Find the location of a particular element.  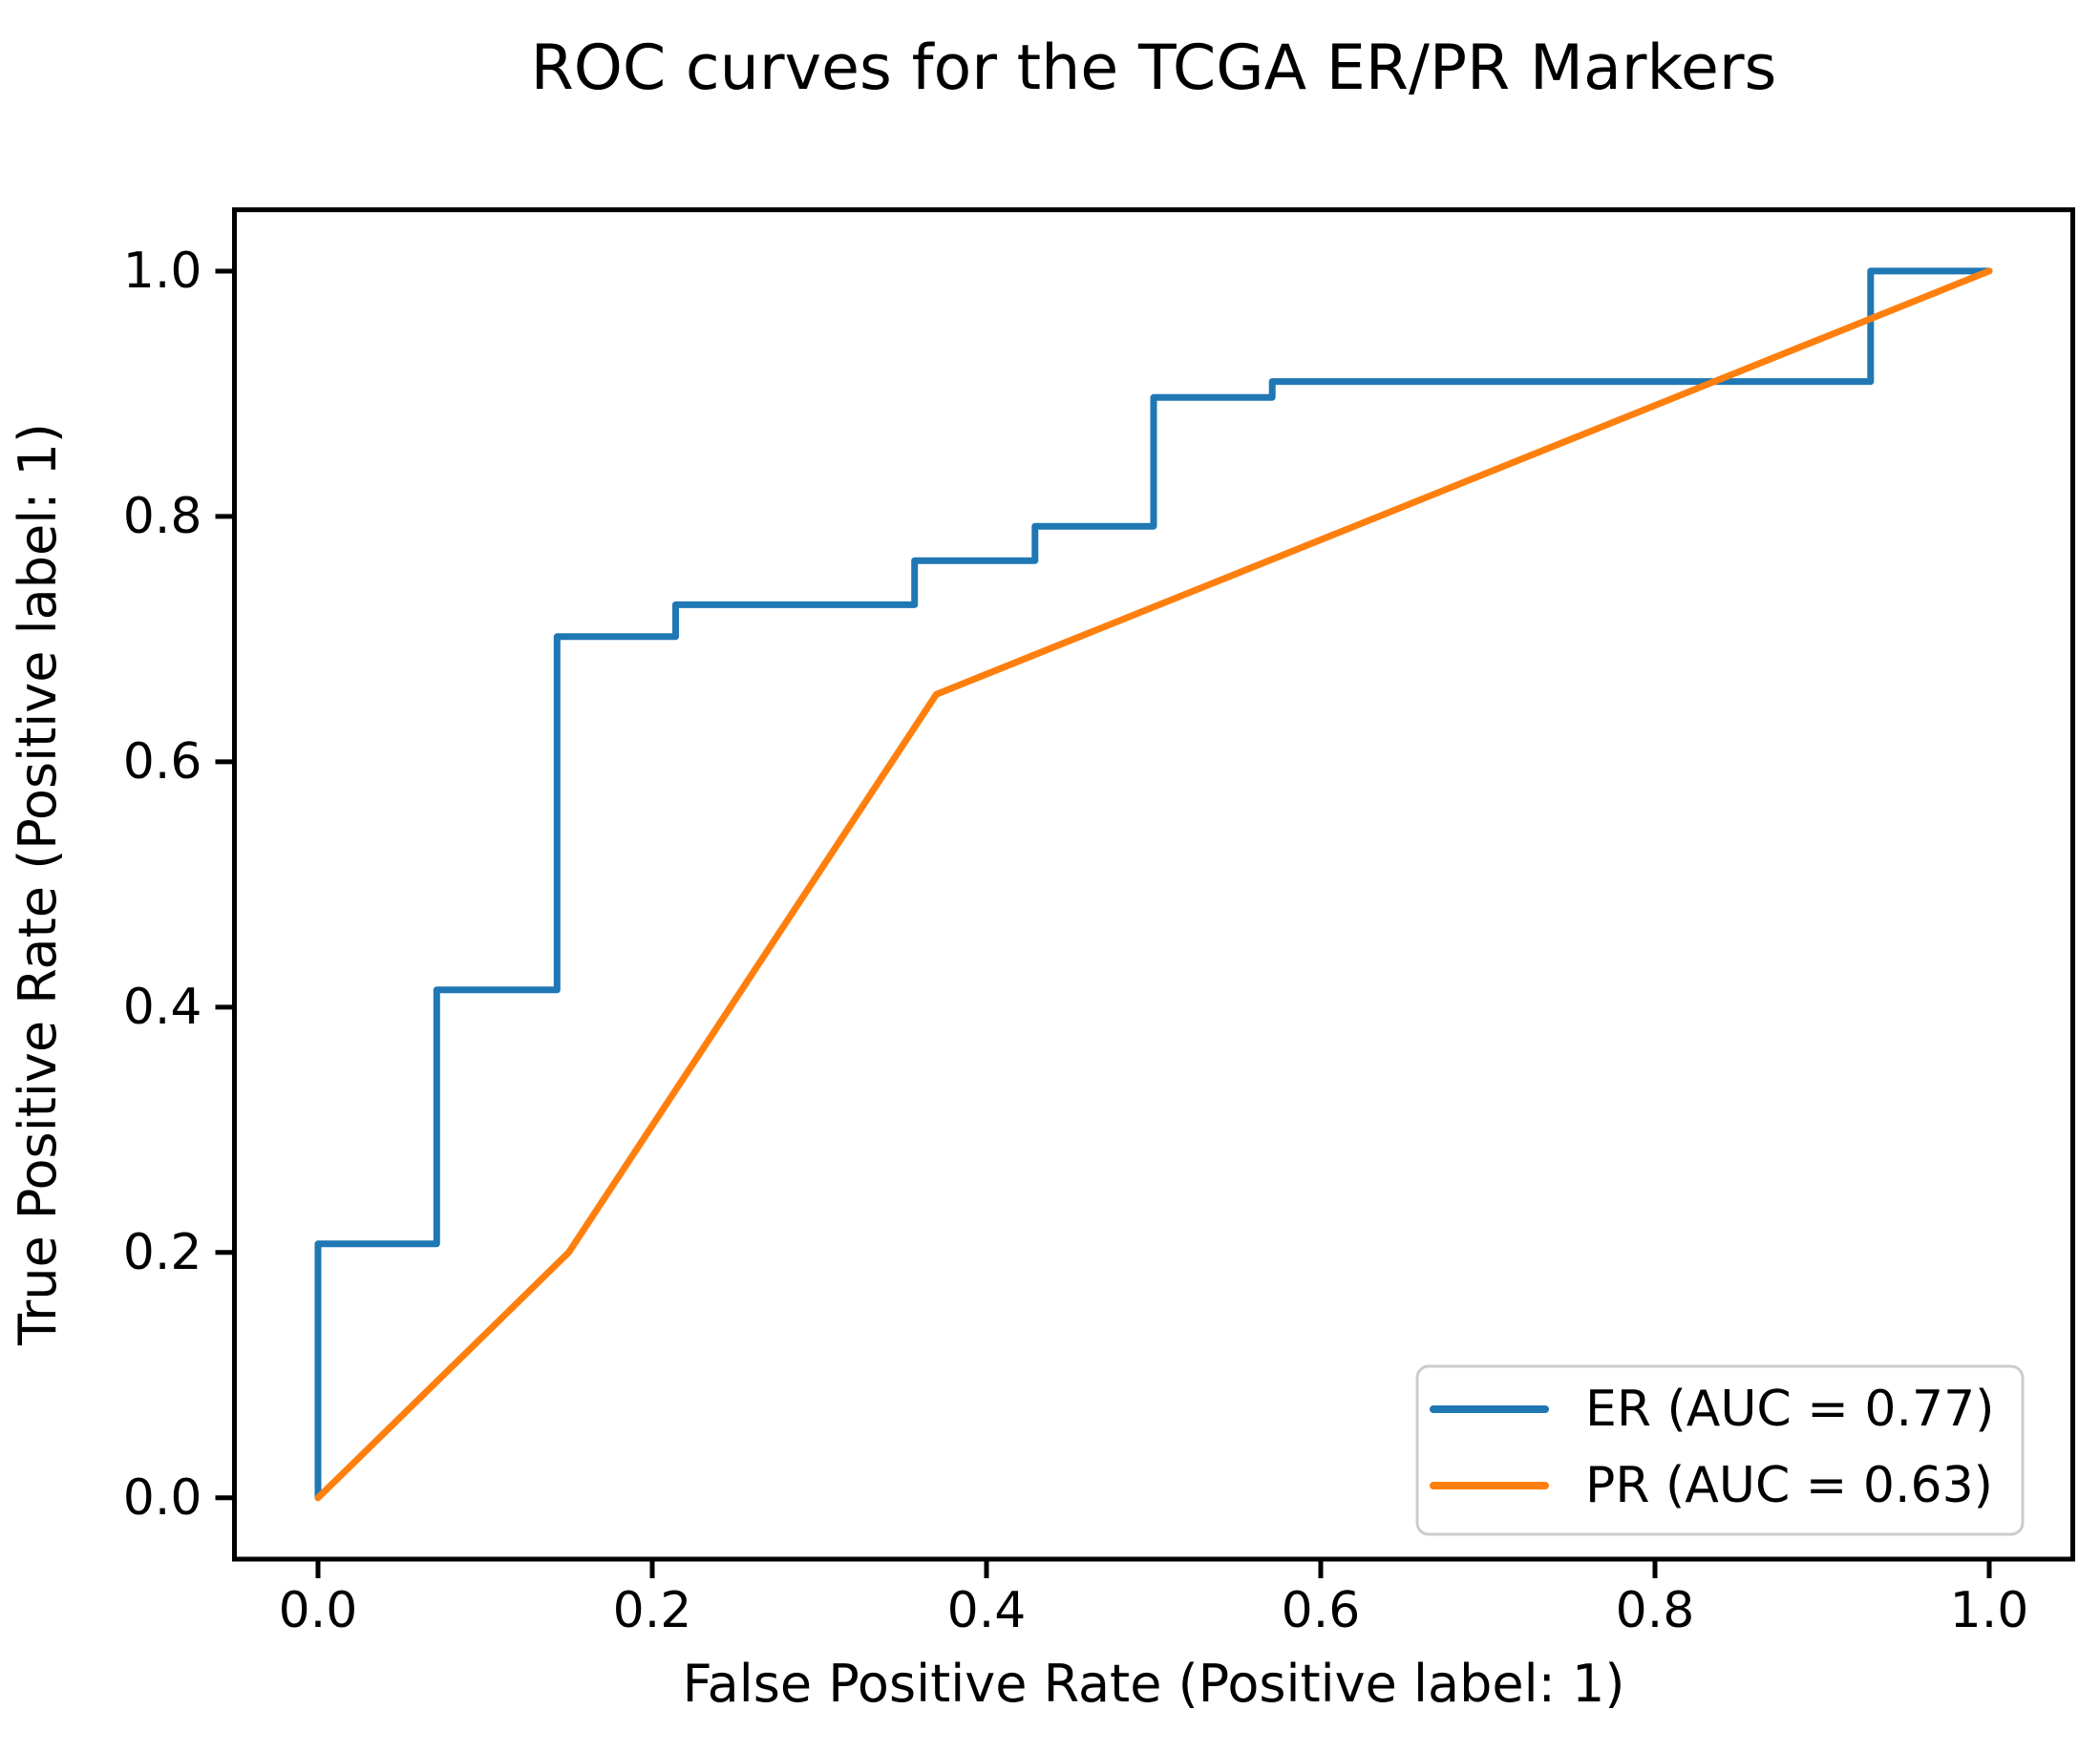

legend: ER (AUC = 0.77) PR (AUC = 0.63) is located at coordinates (1720, 1450).